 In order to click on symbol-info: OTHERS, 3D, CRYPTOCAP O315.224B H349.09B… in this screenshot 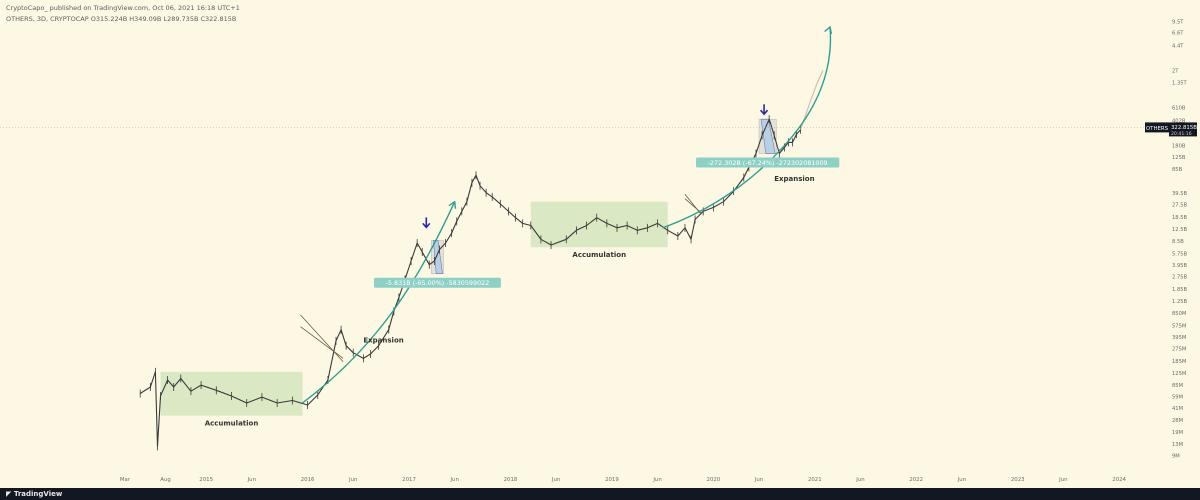, I will do `click(121, 19)`.